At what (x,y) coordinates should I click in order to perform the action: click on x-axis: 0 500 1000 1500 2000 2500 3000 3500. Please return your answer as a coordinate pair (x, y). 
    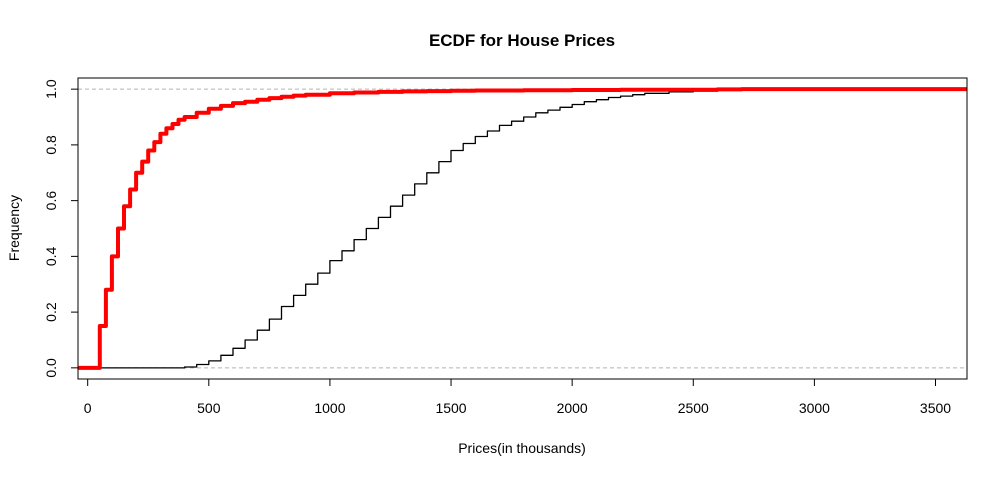
    Looking at the image, I should click on (517, 397).